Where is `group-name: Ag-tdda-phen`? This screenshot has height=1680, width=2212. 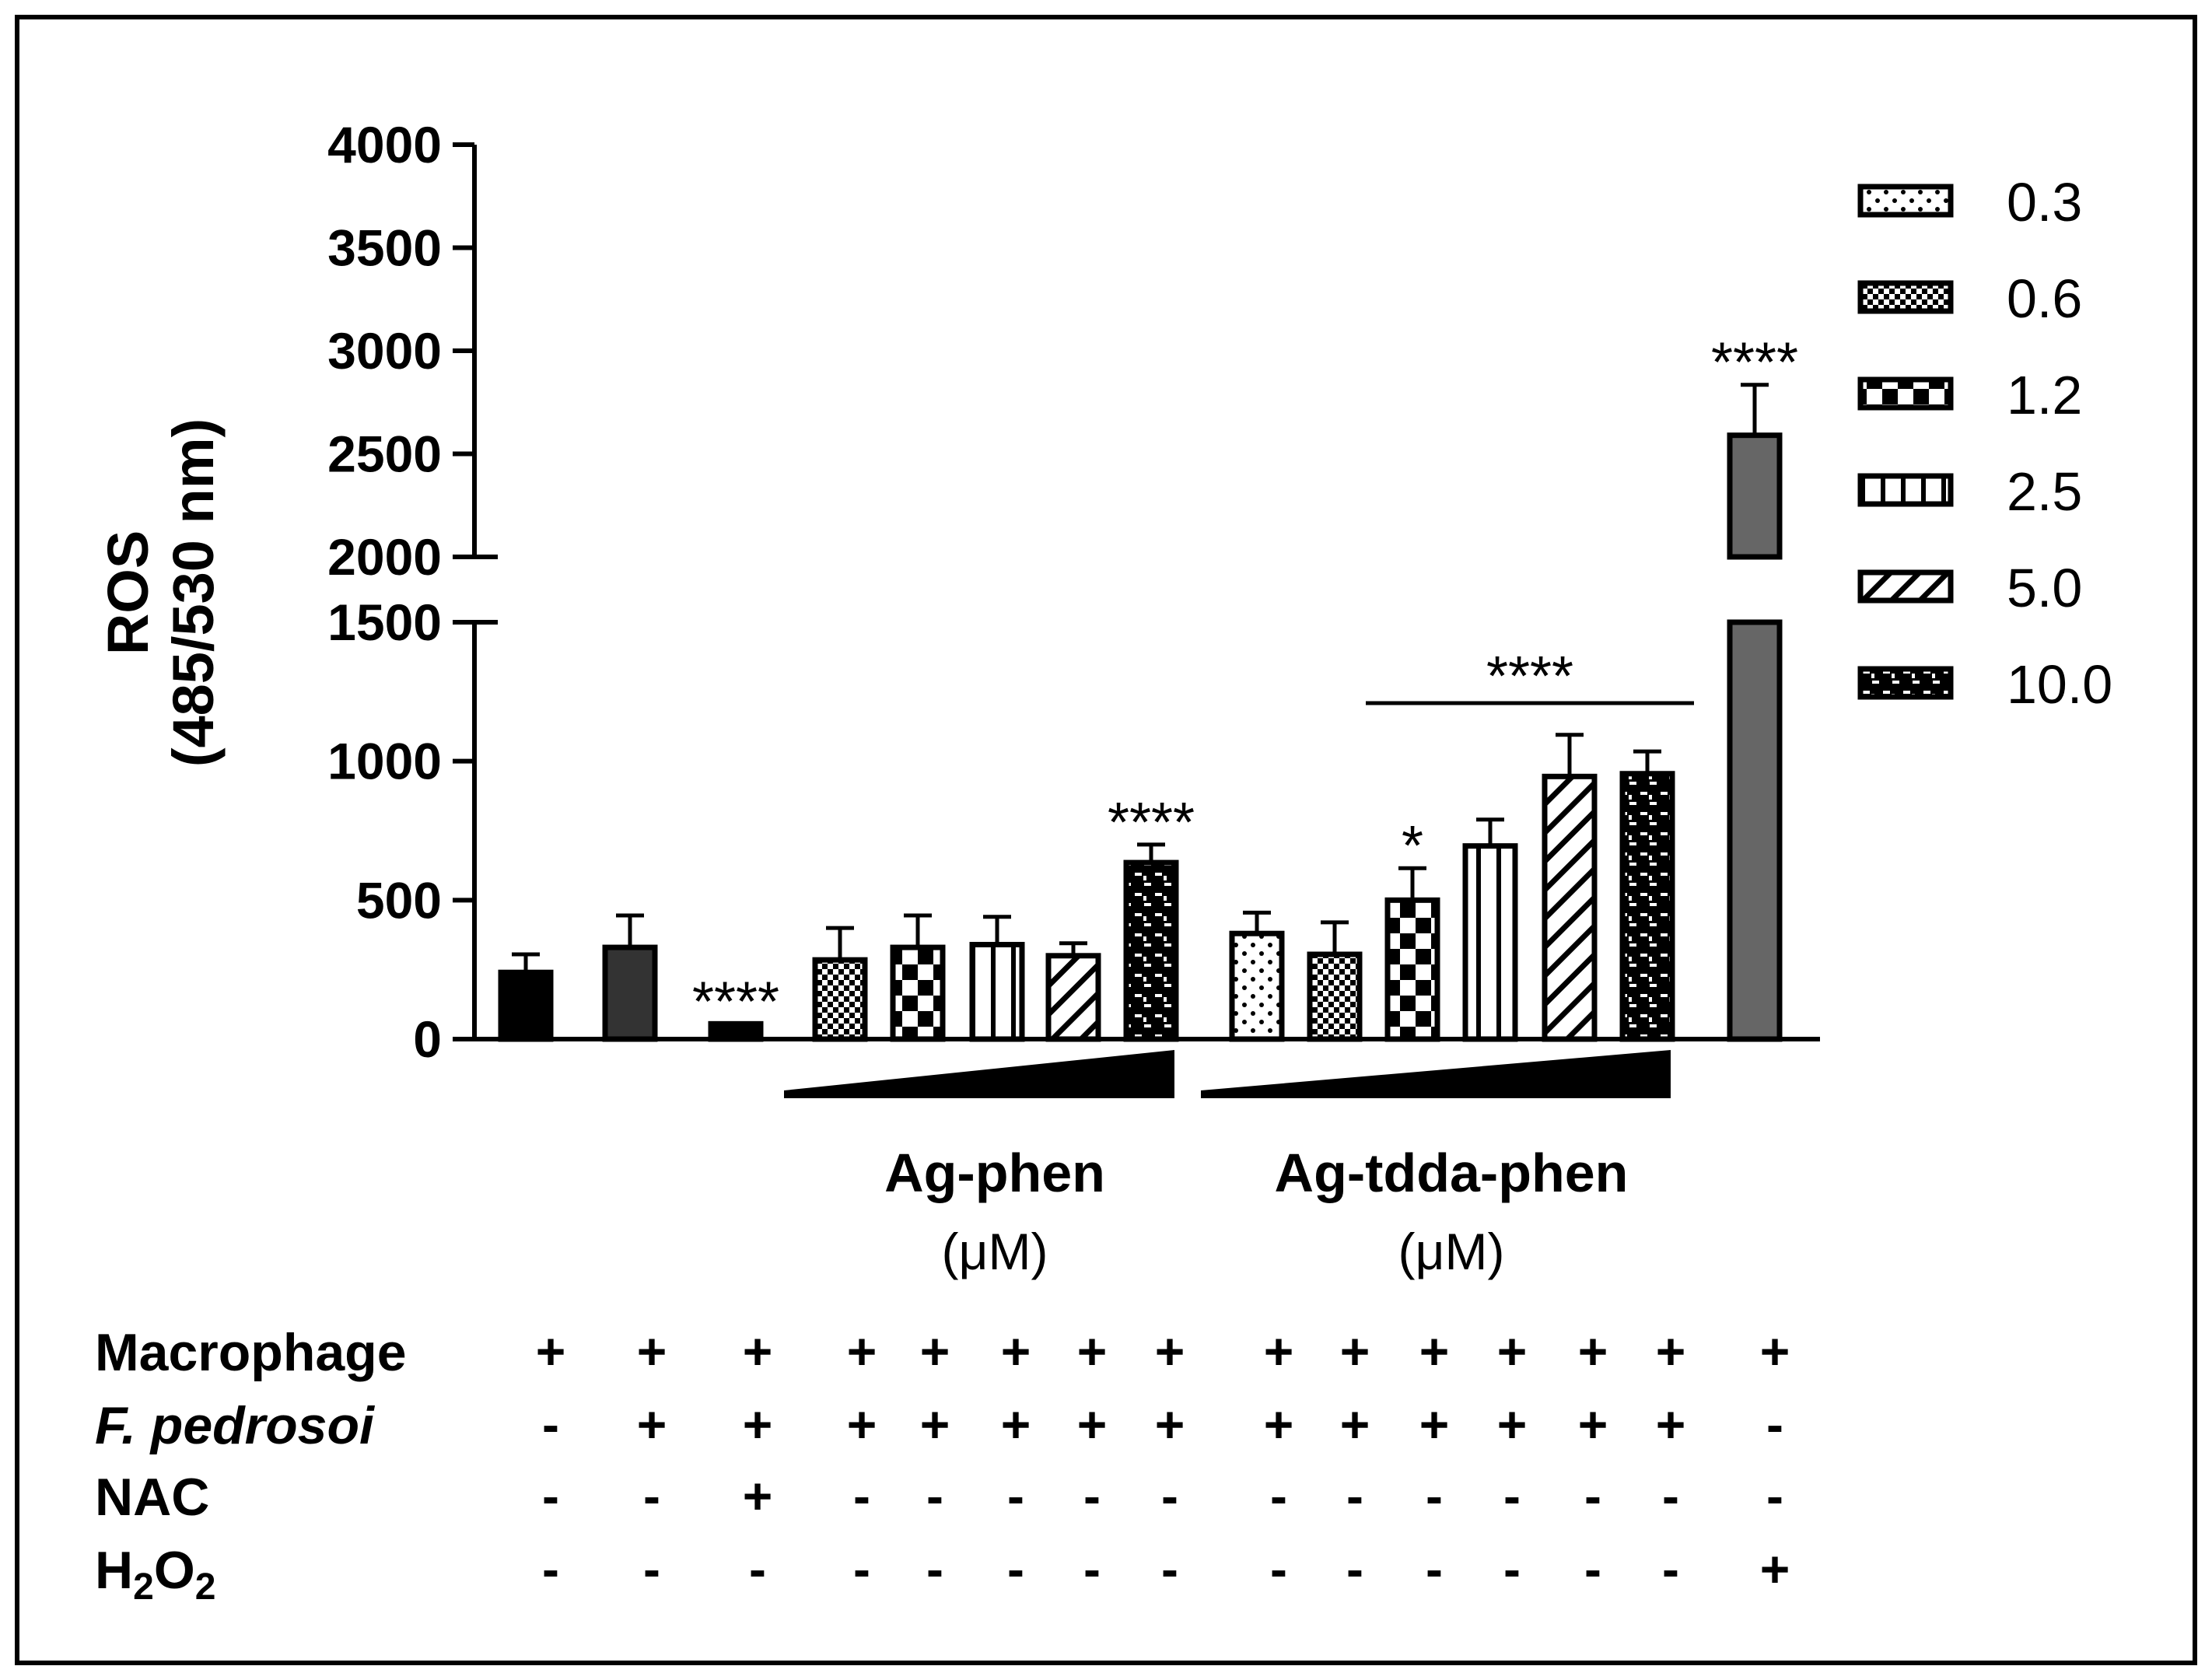 group-name: Ag-tdda-phen is located at coordinates (1452, 1173).